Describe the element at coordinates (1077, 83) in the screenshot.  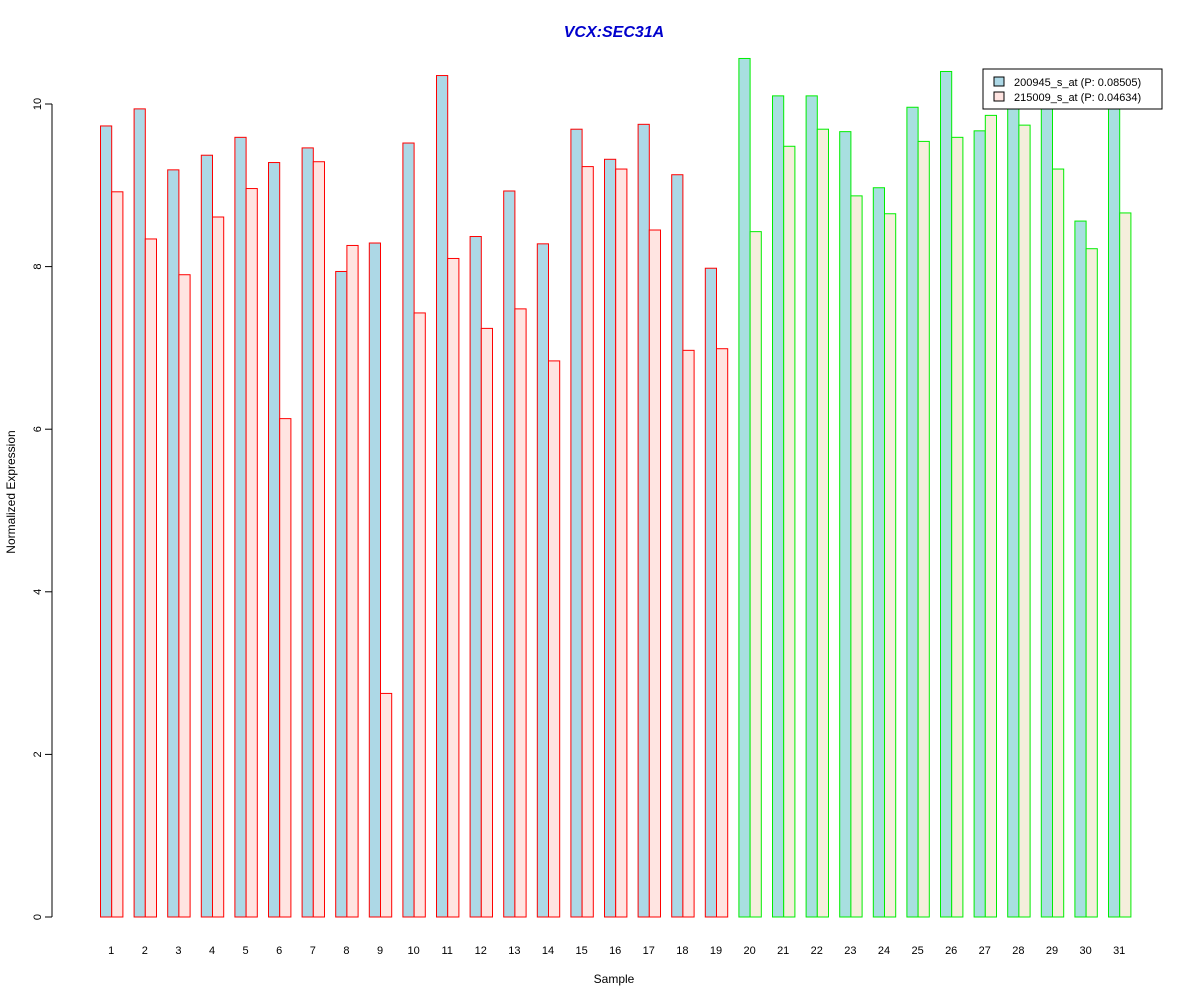
I see `legend-label-series-1: 200945_s_at (P: 0.08505)` at that location.